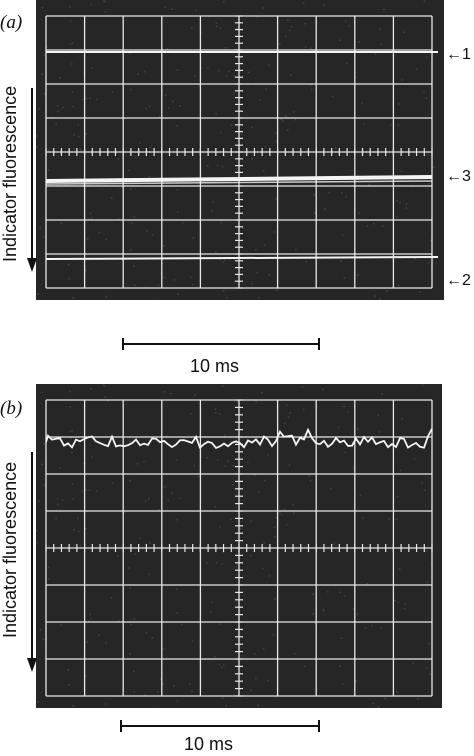  I want to click on panel-b-scale-bar, so click(220, 726).